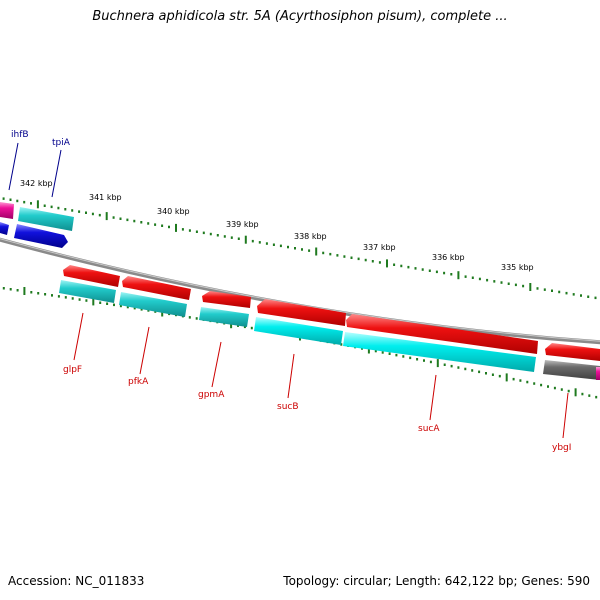  What do you see at coordinates (379, 247) in the screenshot?
I see `tick-label: 337 kbp` at bounding box center [379, 247].